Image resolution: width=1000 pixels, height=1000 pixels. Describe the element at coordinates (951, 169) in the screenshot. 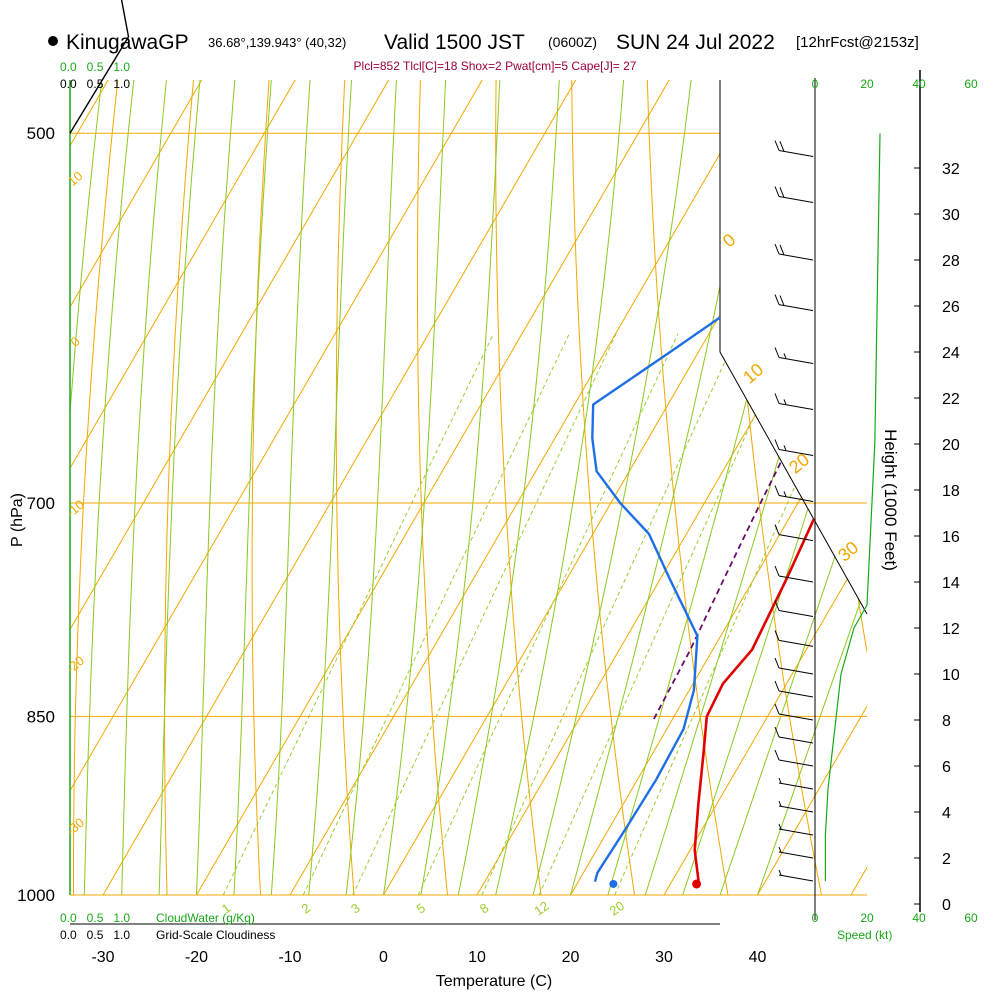

I see `height-tick-label: 32` at that location.